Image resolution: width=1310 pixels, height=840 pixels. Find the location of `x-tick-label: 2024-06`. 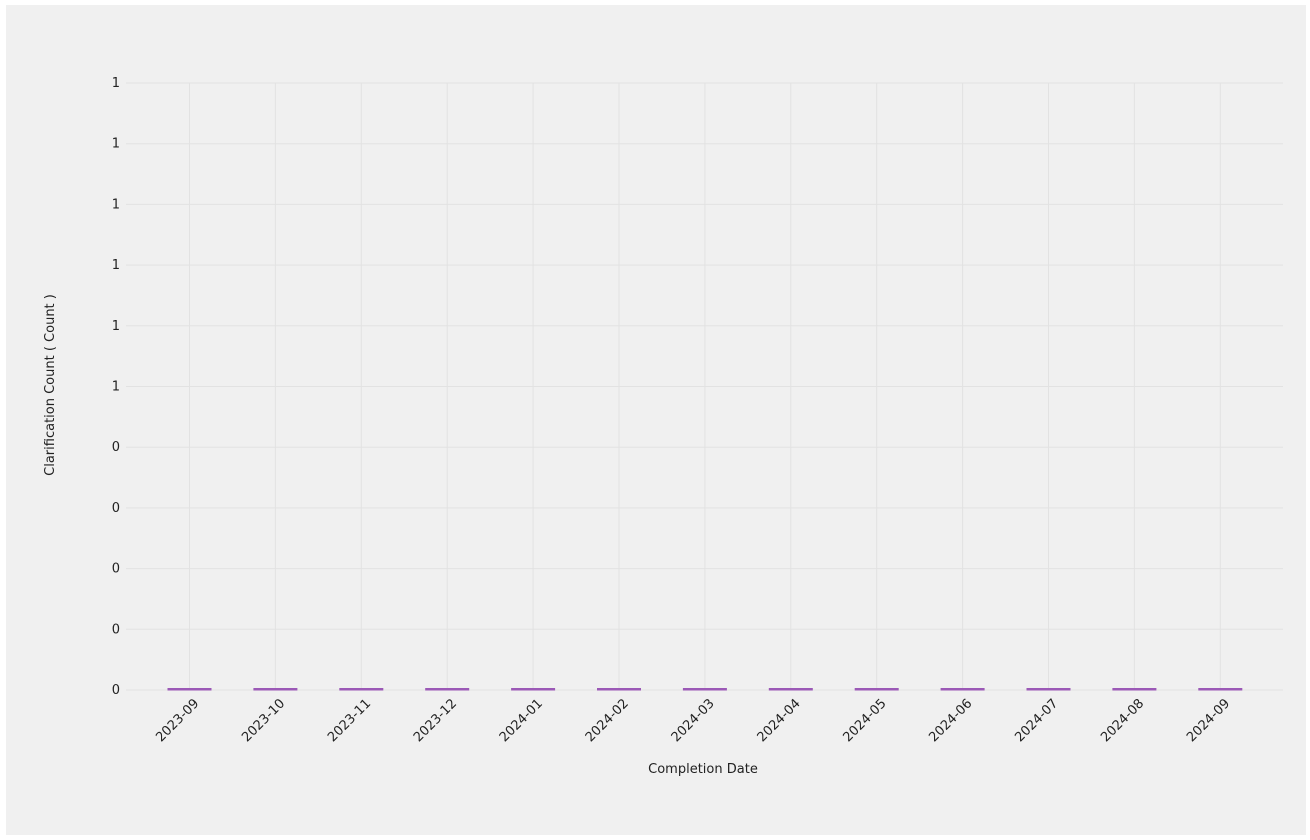

x-tick-label: 2024-06 is located at coordinates (950, 720).